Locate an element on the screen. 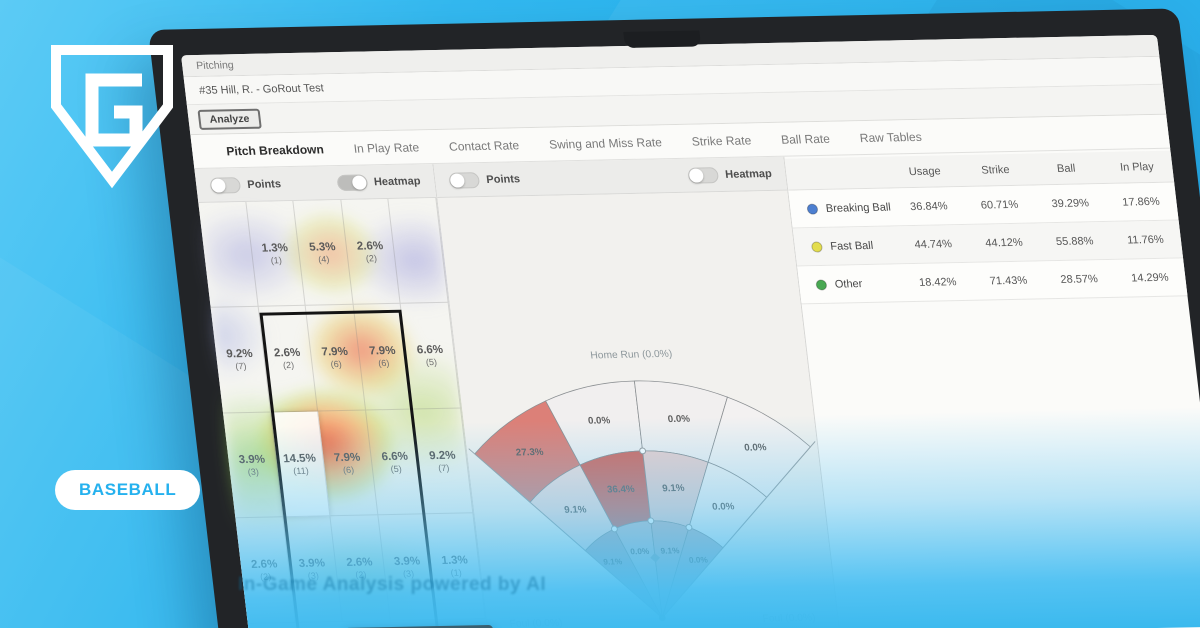  svg-text: 27.3% is located at coordinates (529, 453).